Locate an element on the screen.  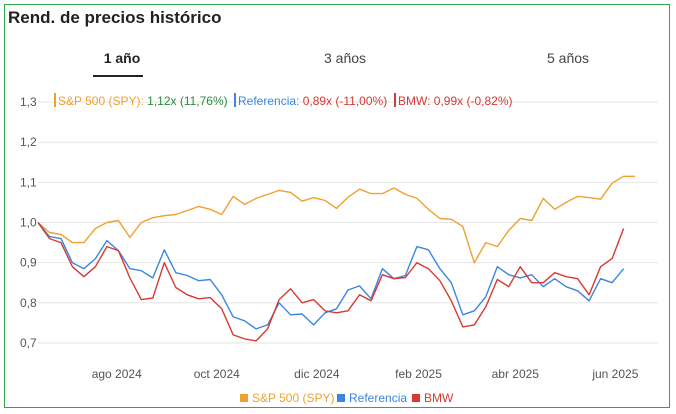
legend-label: S&P 500 (SPY) is located at coordinates (293, 398).